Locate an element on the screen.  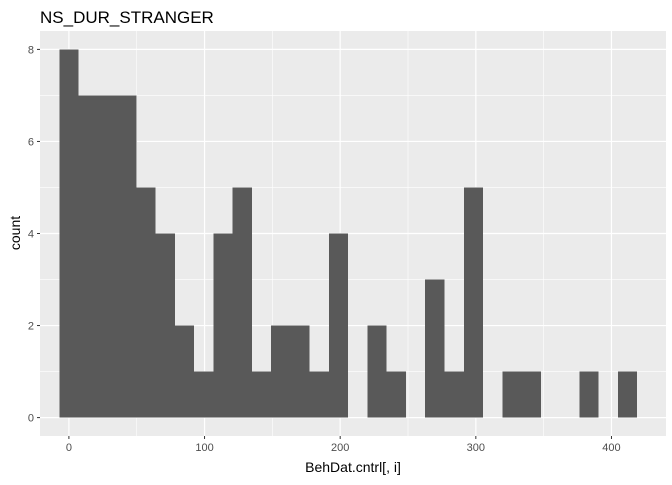
x-axis: 0 100 200 300 400 is located at coordinates (343, 445).